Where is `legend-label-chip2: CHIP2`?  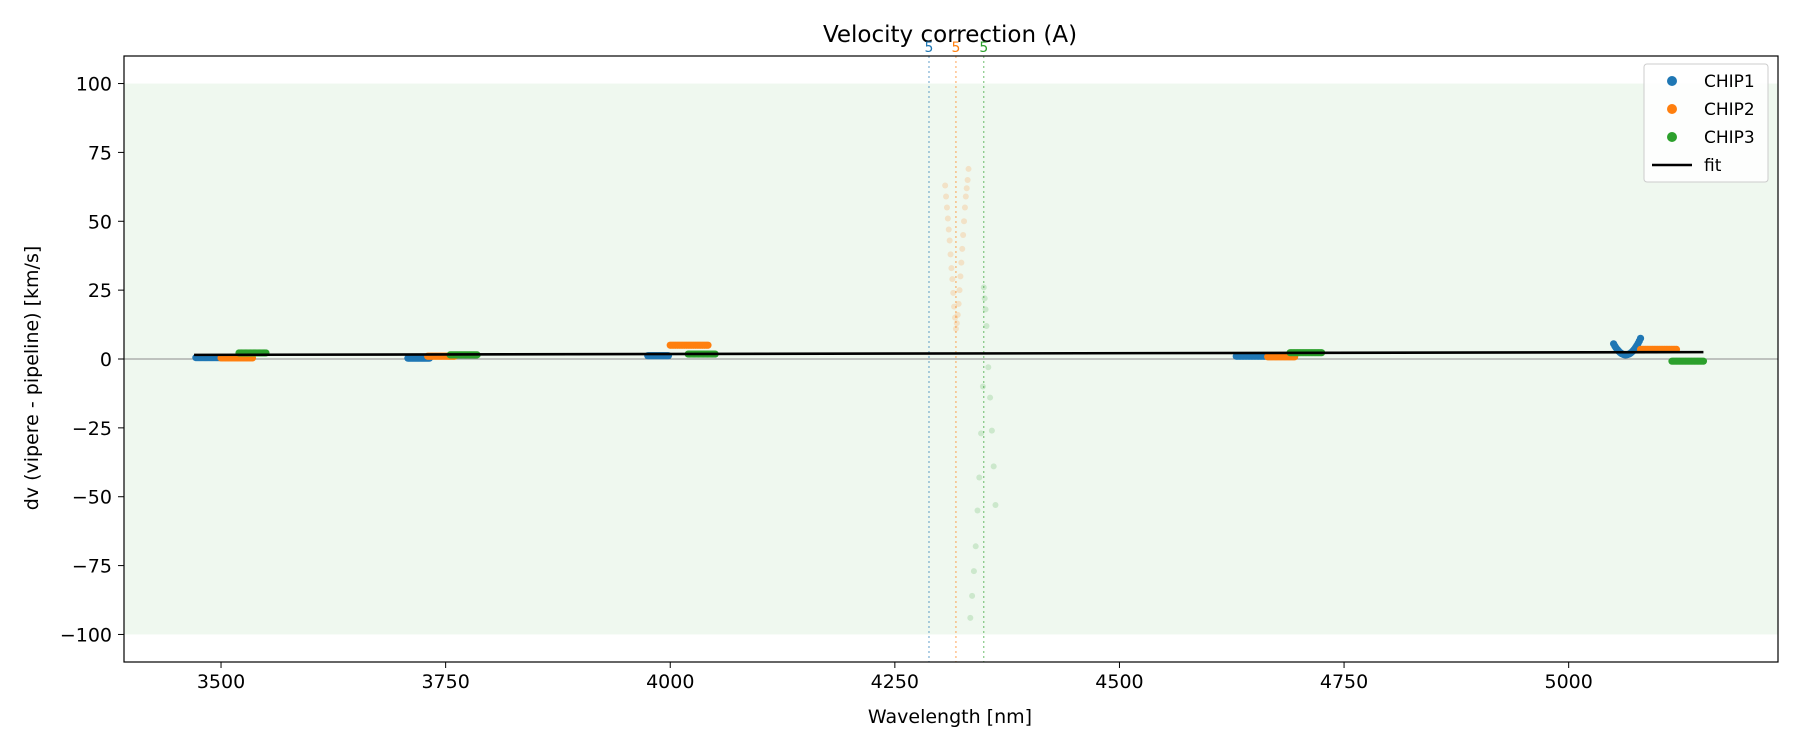 legend-label-chip2: CHIP2 is located at coordinates (1729, 110).